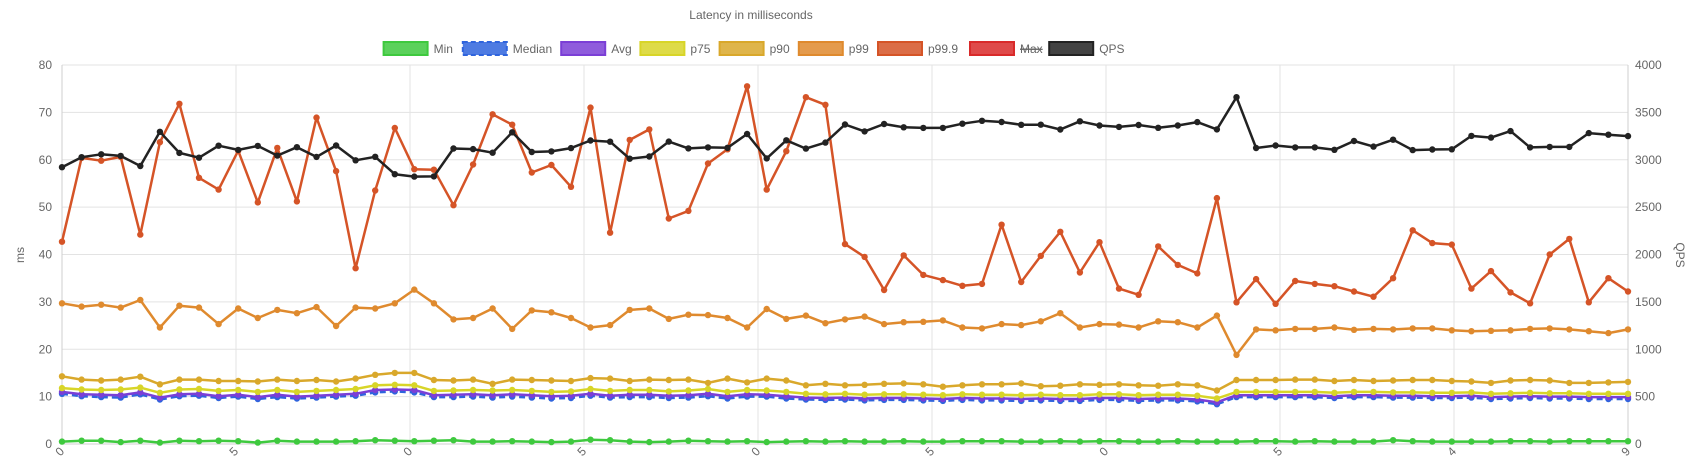  What do you see at coordinates (929, 451) in the screenshot?
I see `x-tick-label: 5` at bounding box center [929, 451].